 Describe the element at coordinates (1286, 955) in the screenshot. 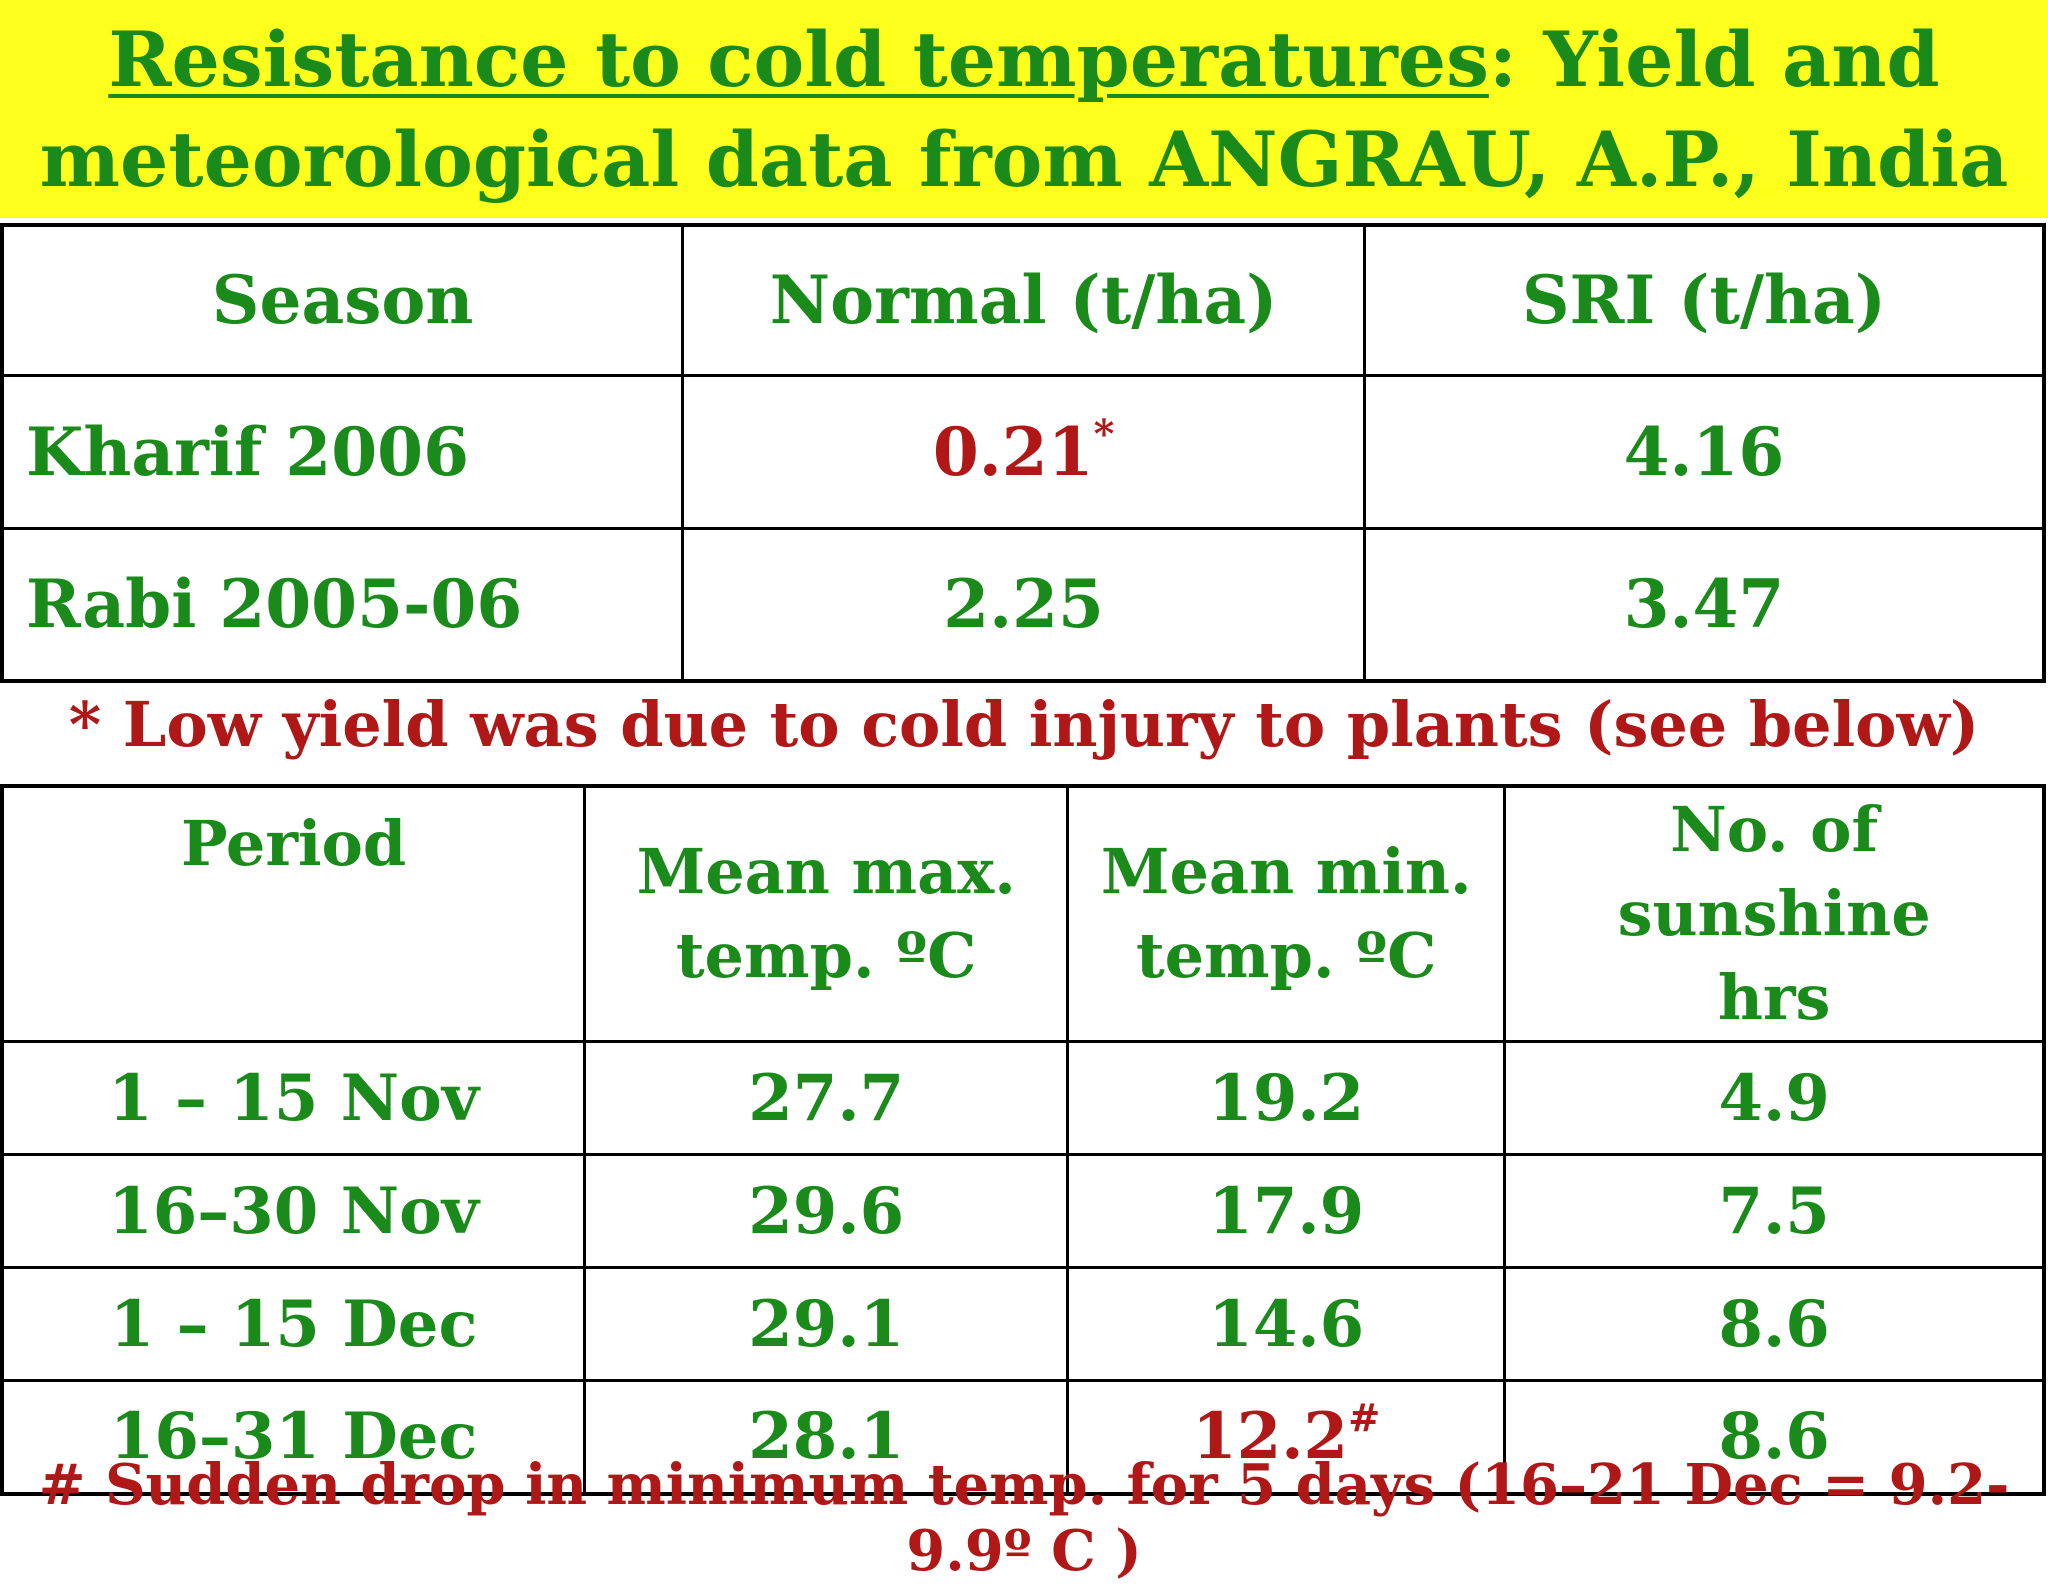

I see `header-mean-min-l2: temp. ºC` at that location.